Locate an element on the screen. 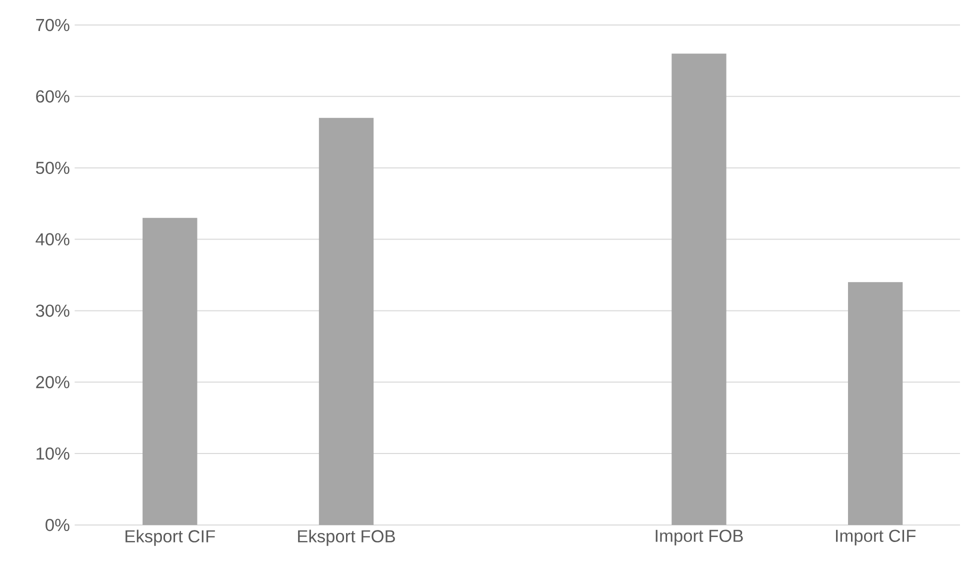  y-tick-label: 70% is located at coordinates (53, 25).